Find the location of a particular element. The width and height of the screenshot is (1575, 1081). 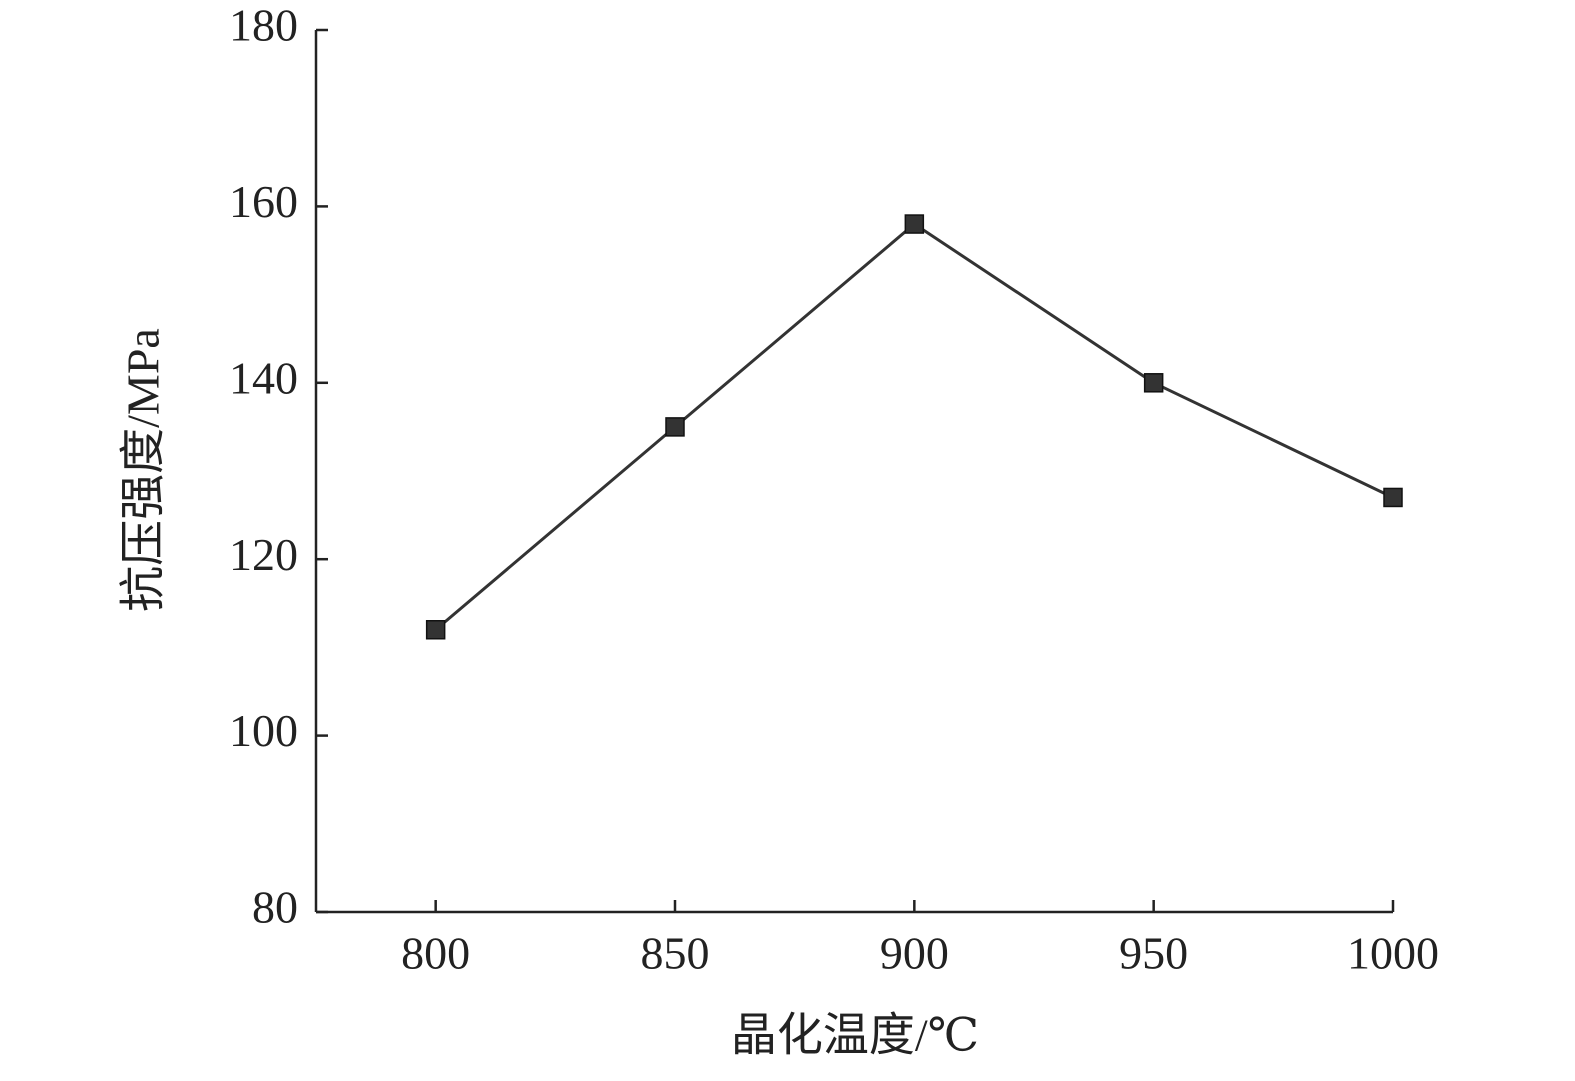

y-tick-label: 100 is located at coordinates (263, 730).